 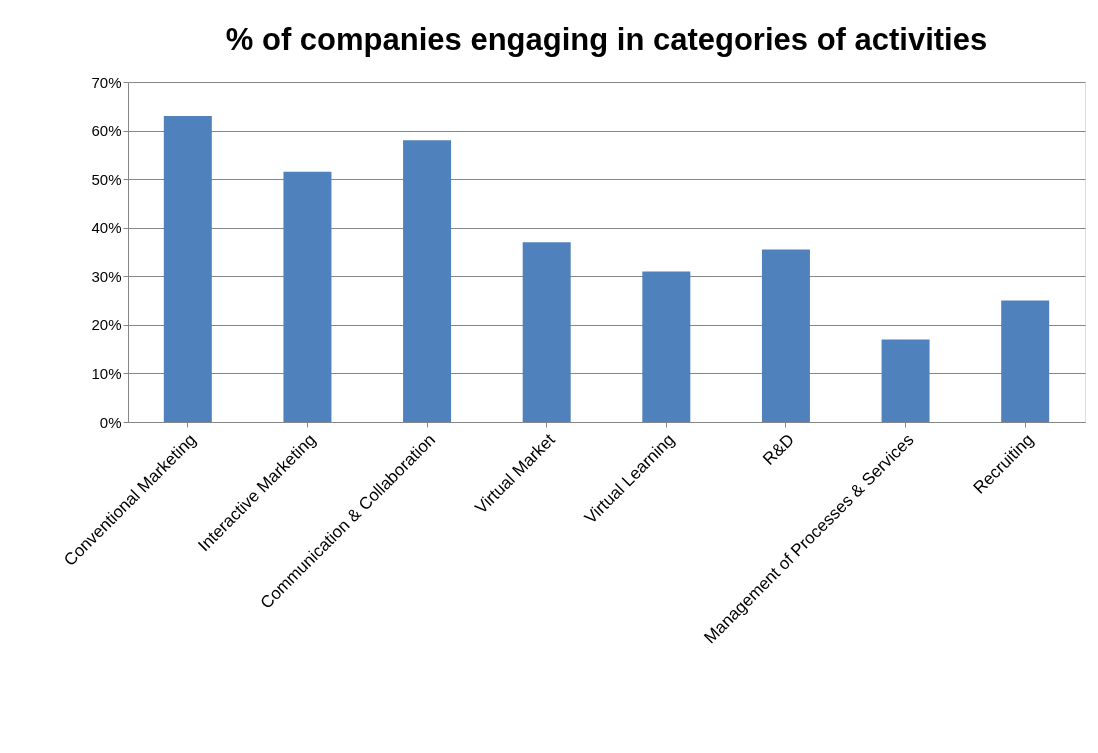 I want to click on y-tick-label: 30%, so click(x=106, y=276).